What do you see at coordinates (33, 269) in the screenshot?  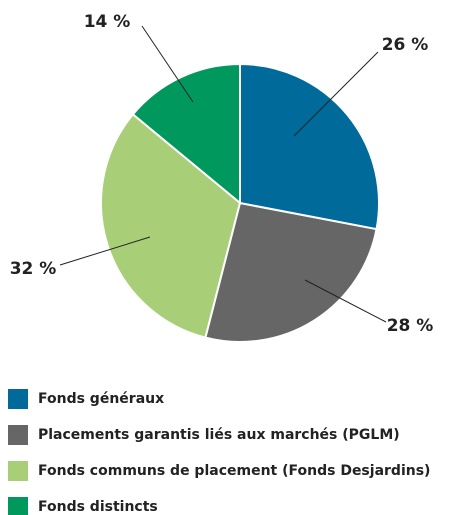 I see `data-label: 32 %` at bounding box center [33, 269].